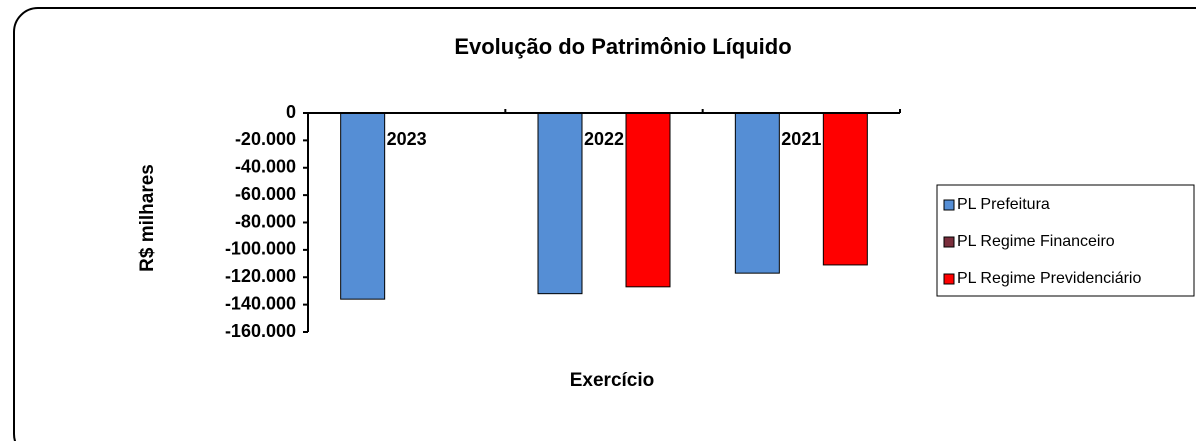 The height and width of the screenshot is (441, 1196). What do you see at coordinates (291, 112) in the screenshot?
I see `y-tick-label: 0` at bounding box center [291, 112].